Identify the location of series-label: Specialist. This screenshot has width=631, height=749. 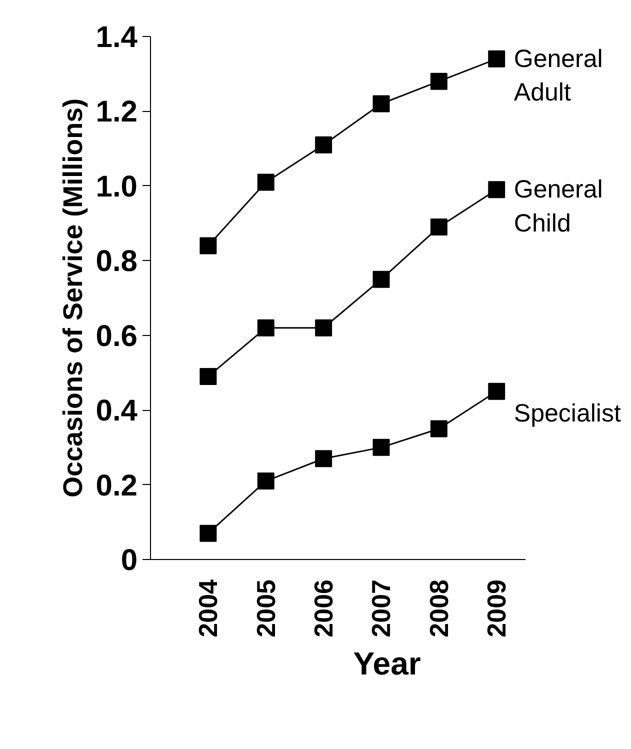
(567, 413).